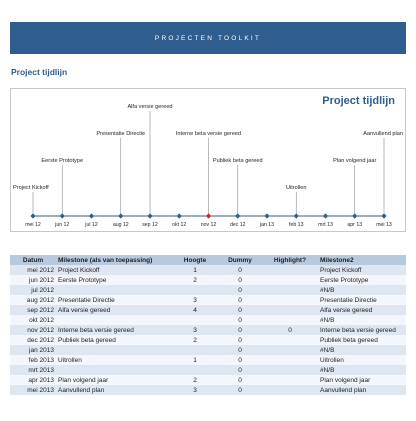  I want to click on table-cell: jul 2012, so click(33, 290).